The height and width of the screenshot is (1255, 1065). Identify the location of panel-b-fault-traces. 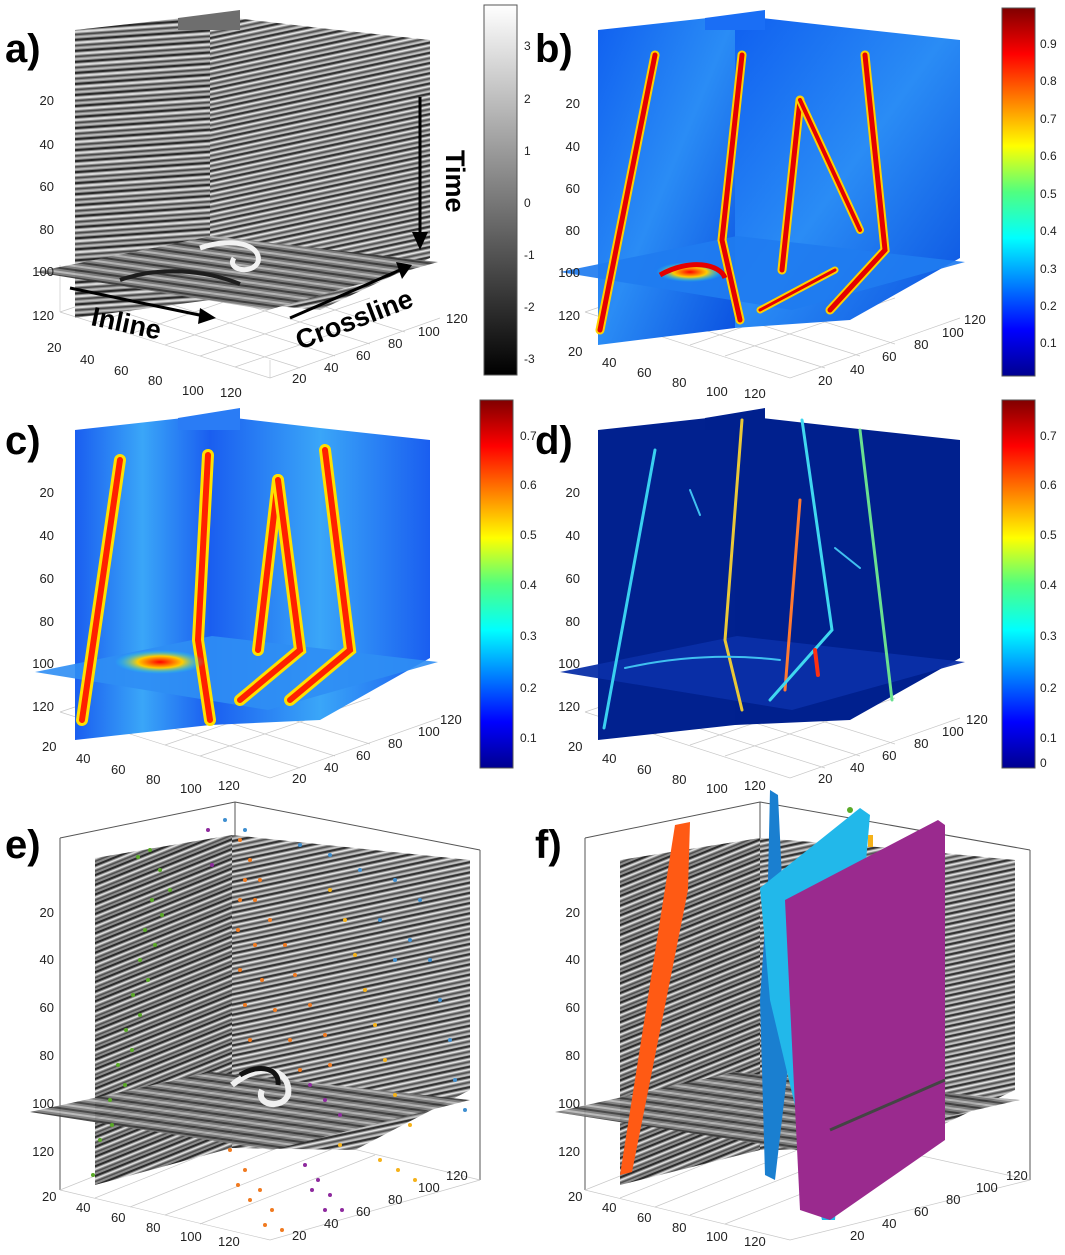
(742, 192).